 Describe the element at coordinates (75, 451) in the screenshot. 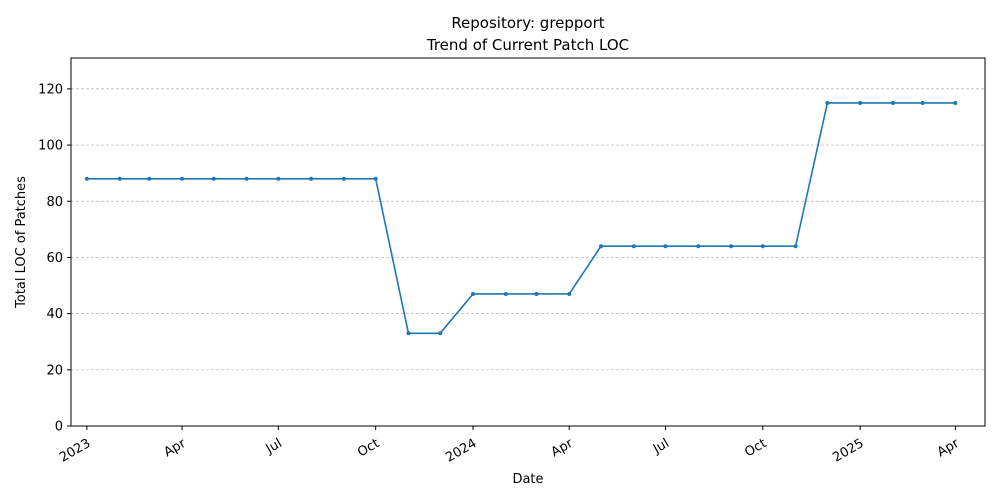

I see `x-tick-label: 2023` at that location.